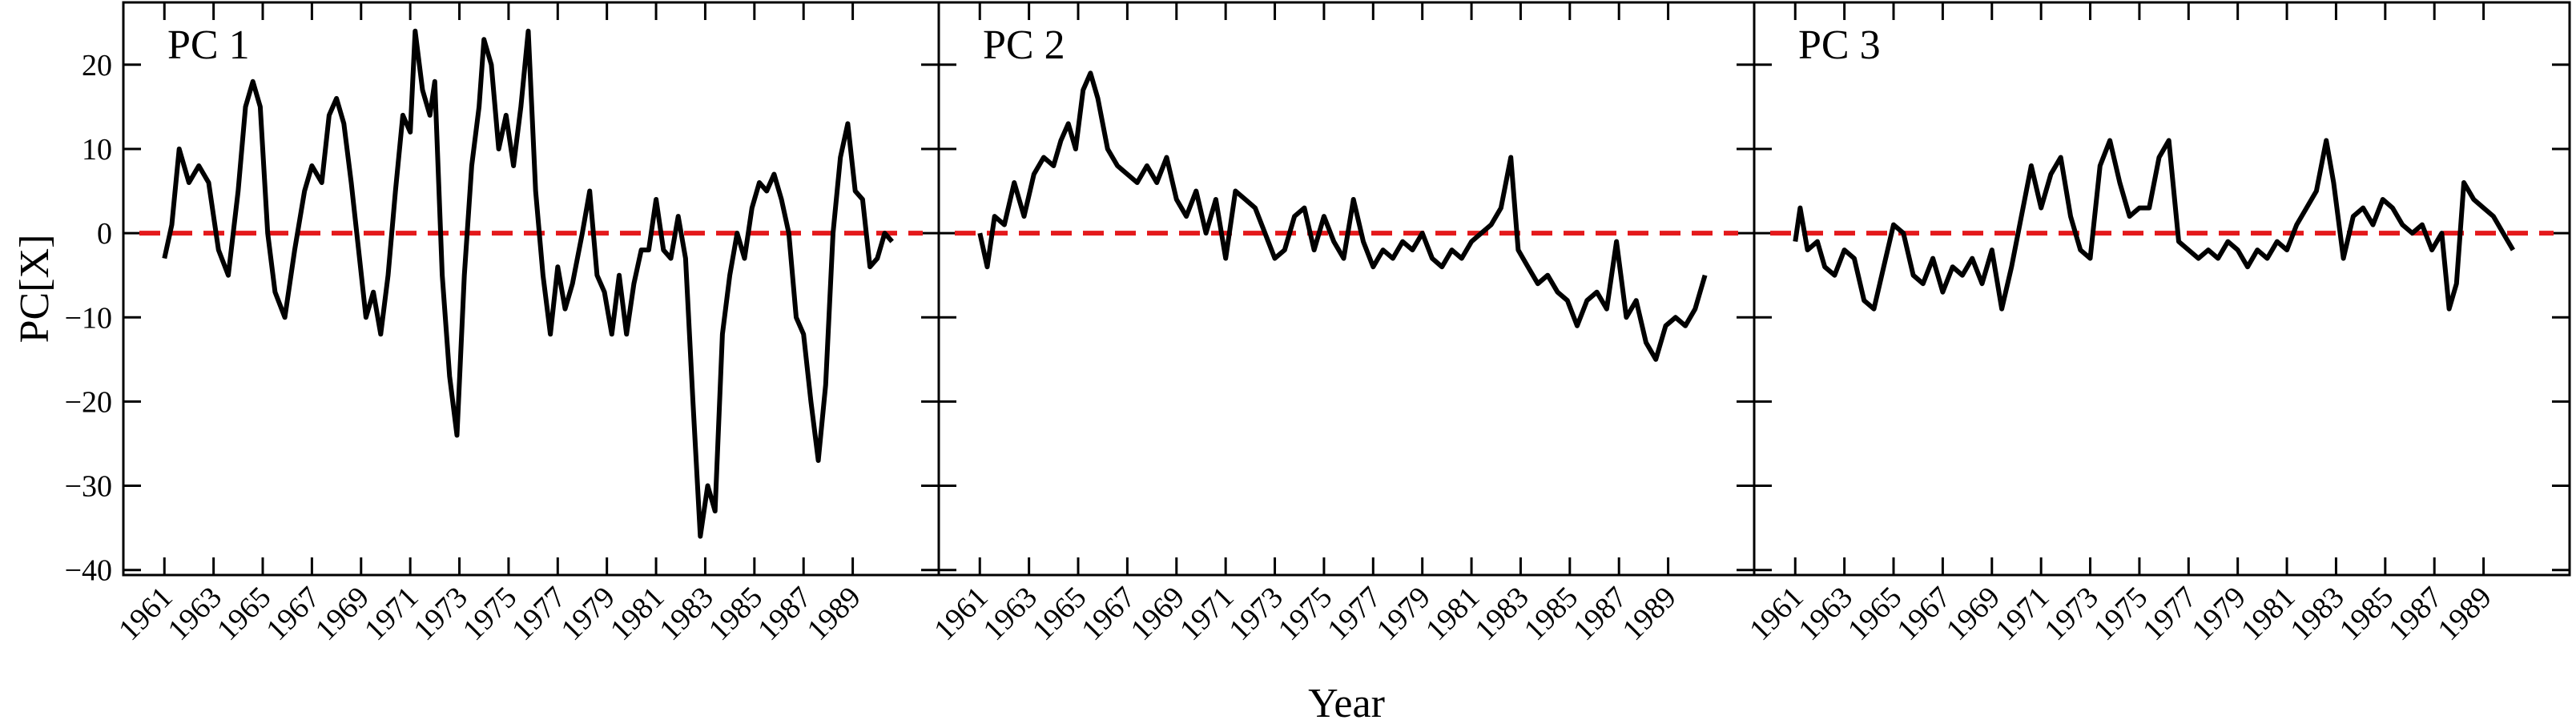 The width and height of the screenshot is (2576, 728). What do you see at coordinates (88, 487) in the screenshot?
I see `y-tick-label: −30` at bounding box center [88, 487].